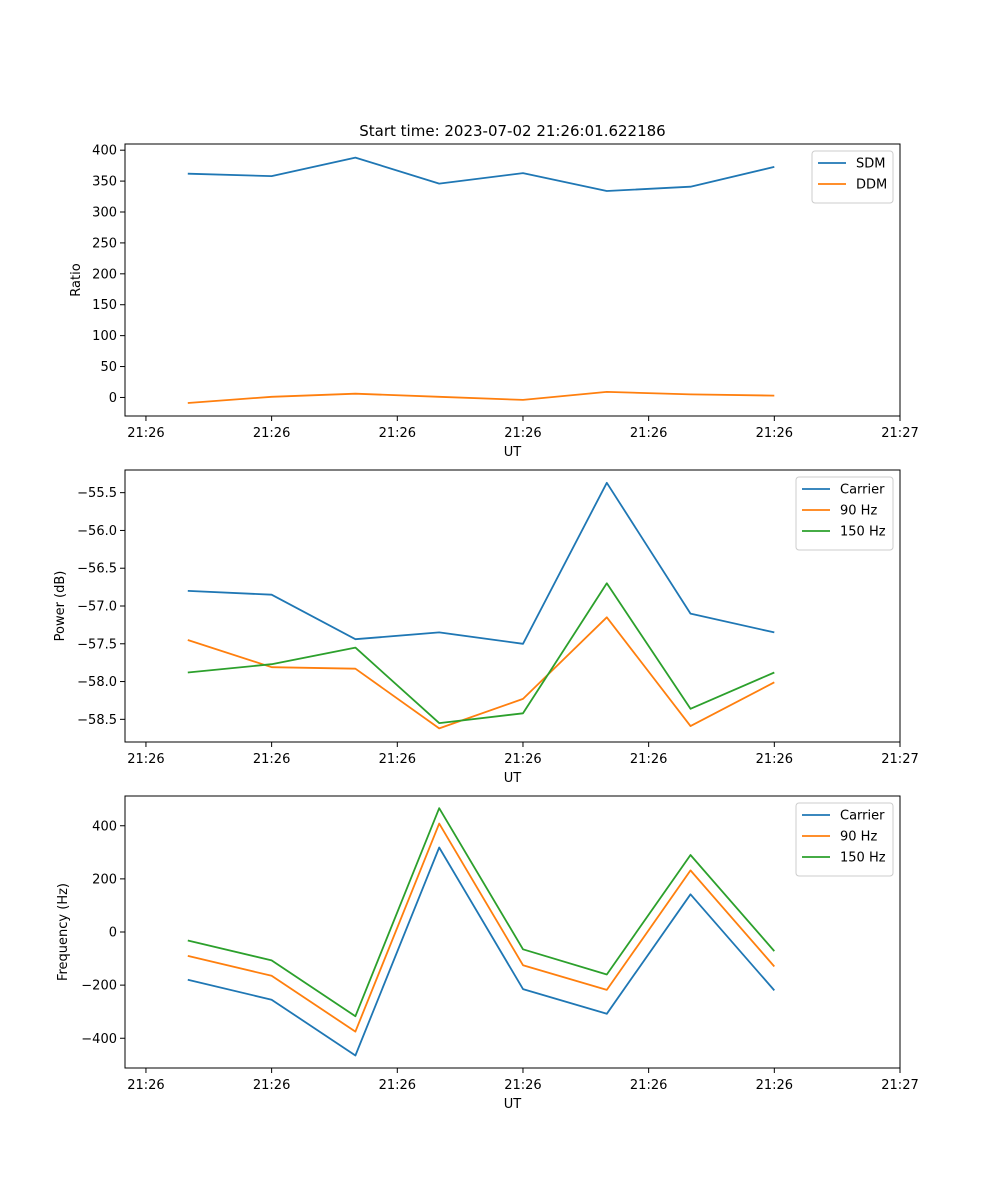 The image size is (1000, 1200). I want to click on y-tick-label: 150, so click(104, 305).